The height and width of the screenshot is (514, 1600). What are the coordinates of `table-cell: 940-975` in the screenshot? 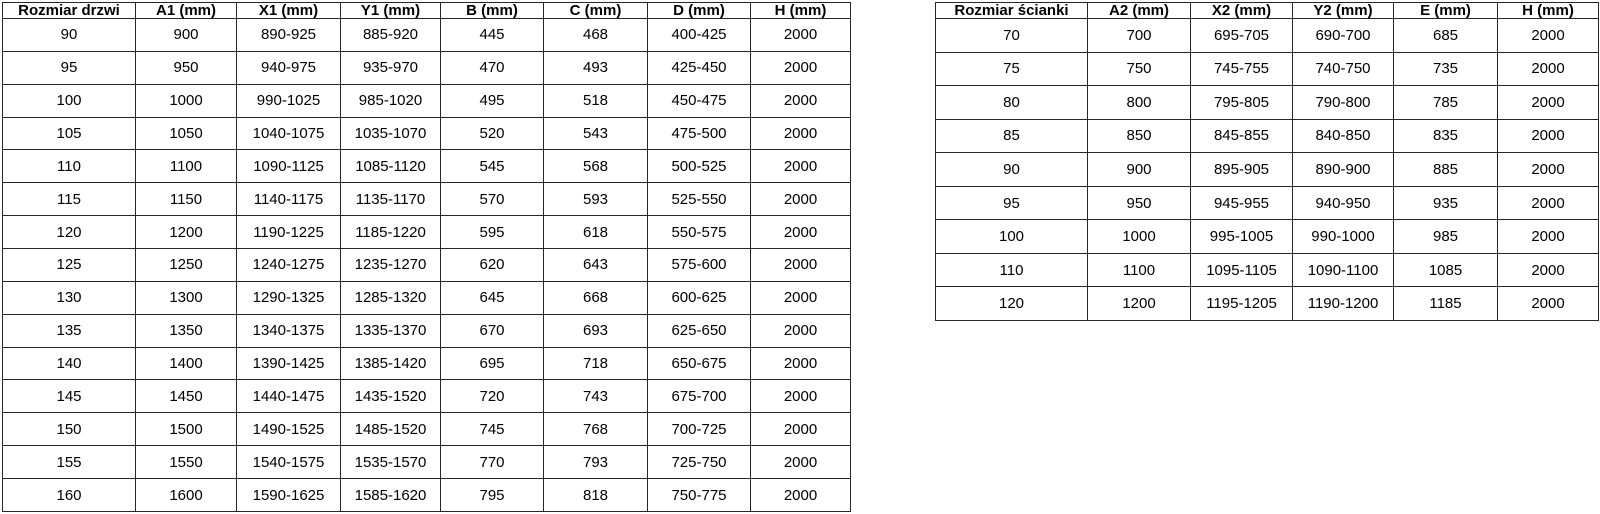 It's located at (288, 67).